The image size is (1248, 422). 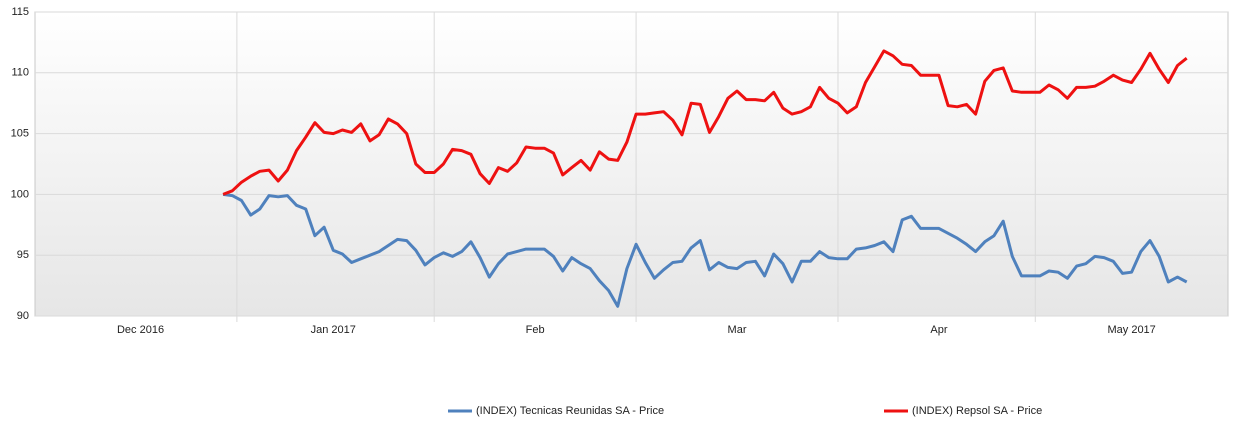 I want to click on x-tick-label: Mar, so click(x=737, y=330).